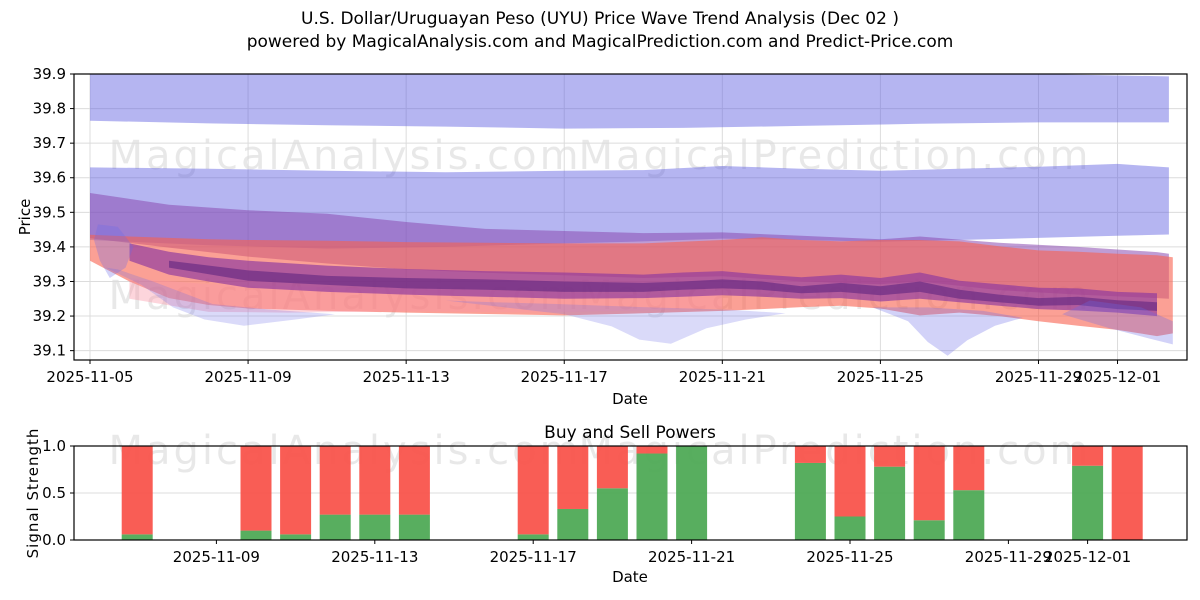 This screenshot has height=600, width=1200. What do you see at coordinates (49, 212) in the screenshot?
I see `y-tick-label: 39.5` at bounding box center [49, 212].